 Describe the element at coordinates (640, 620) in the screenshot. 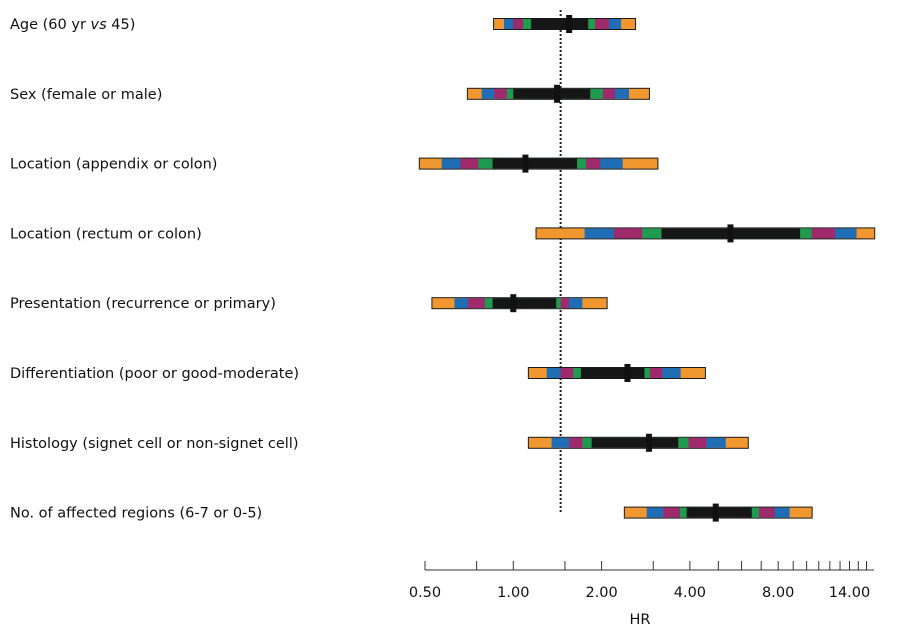

I see `x-axis-title: HR` at that location.